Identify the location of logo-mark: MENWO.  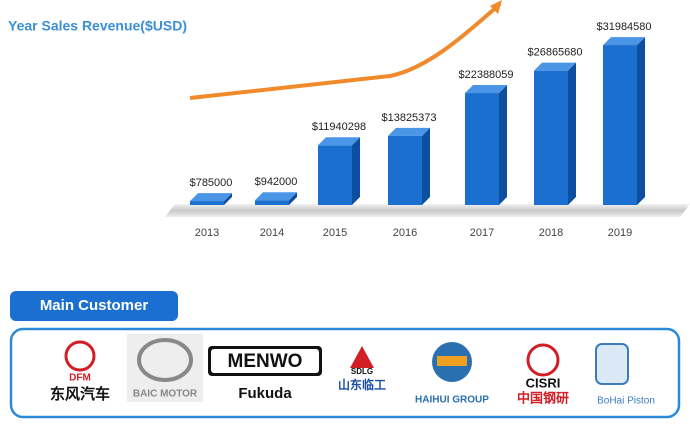
(265, 361).